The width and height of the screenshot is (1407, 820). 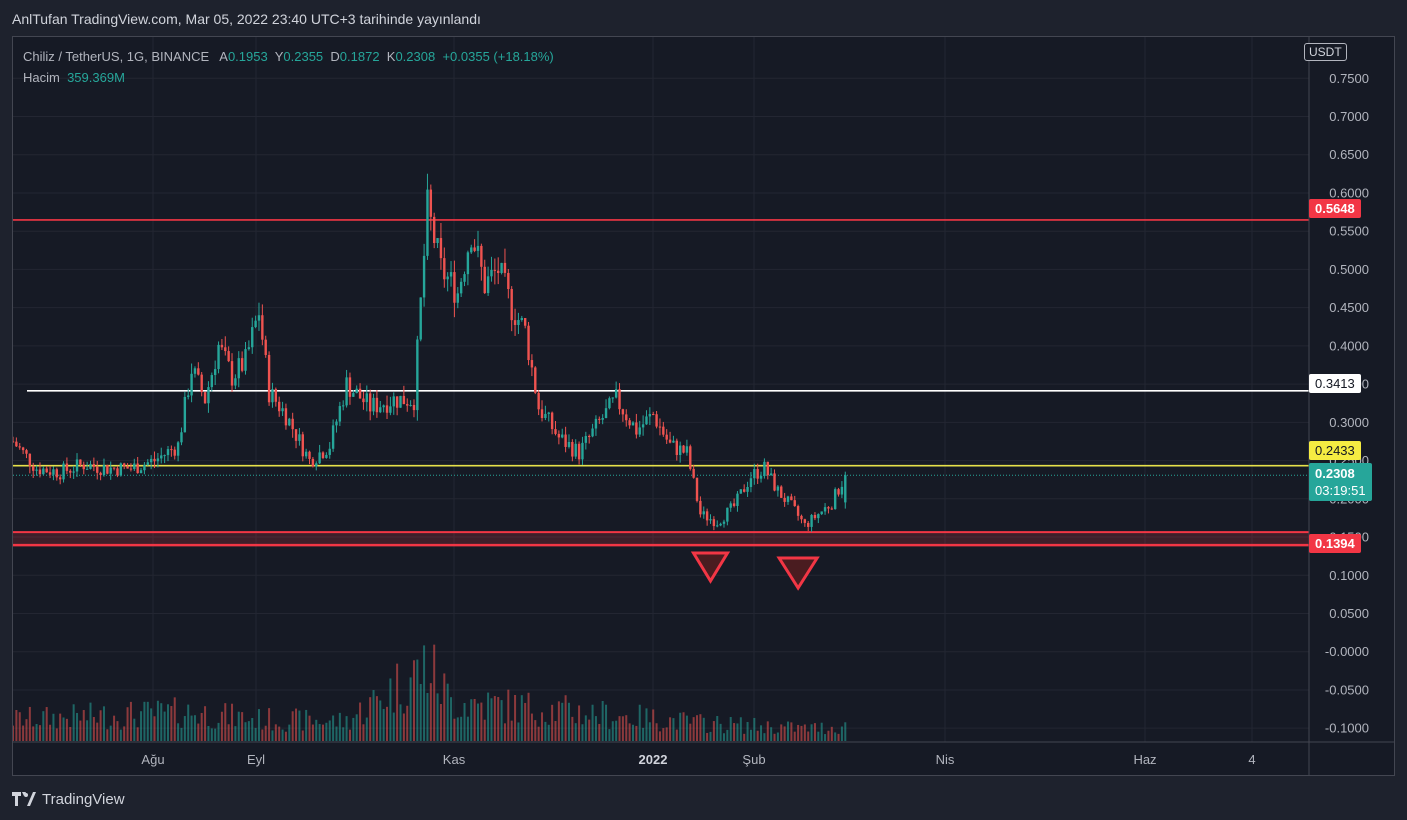 I want to click on down-triangle-marker, so click(x=710, y=567).